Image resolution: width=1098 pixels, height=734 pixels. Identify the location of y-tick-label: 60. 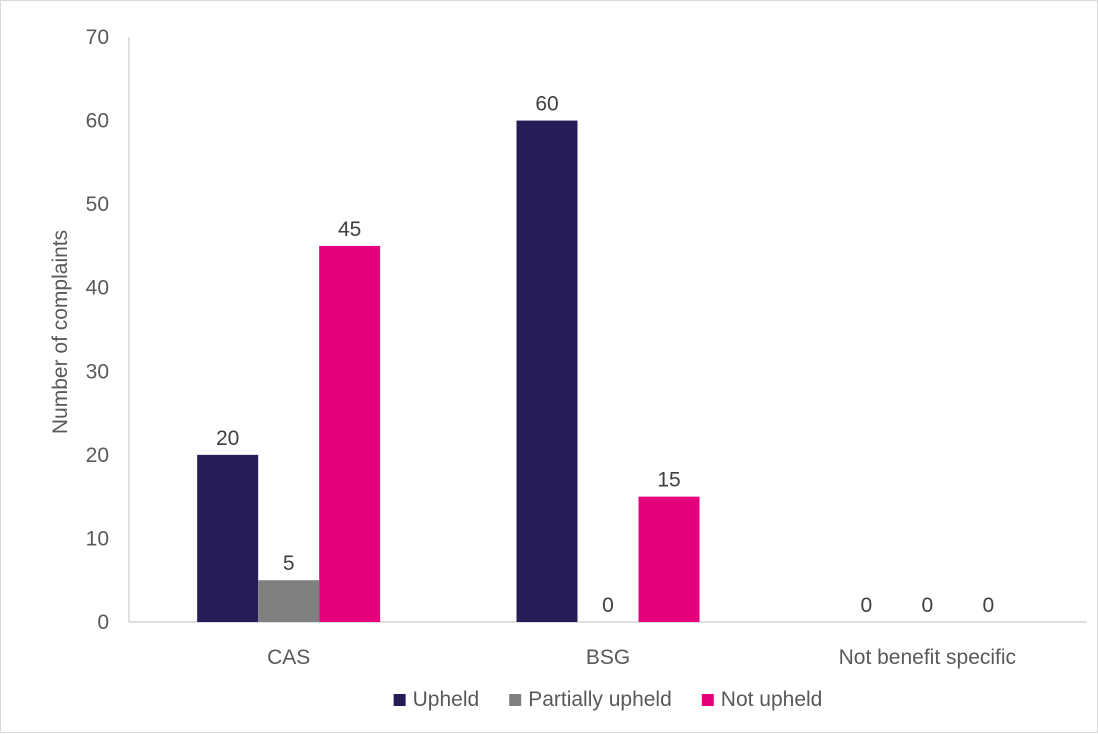
(97, 121).